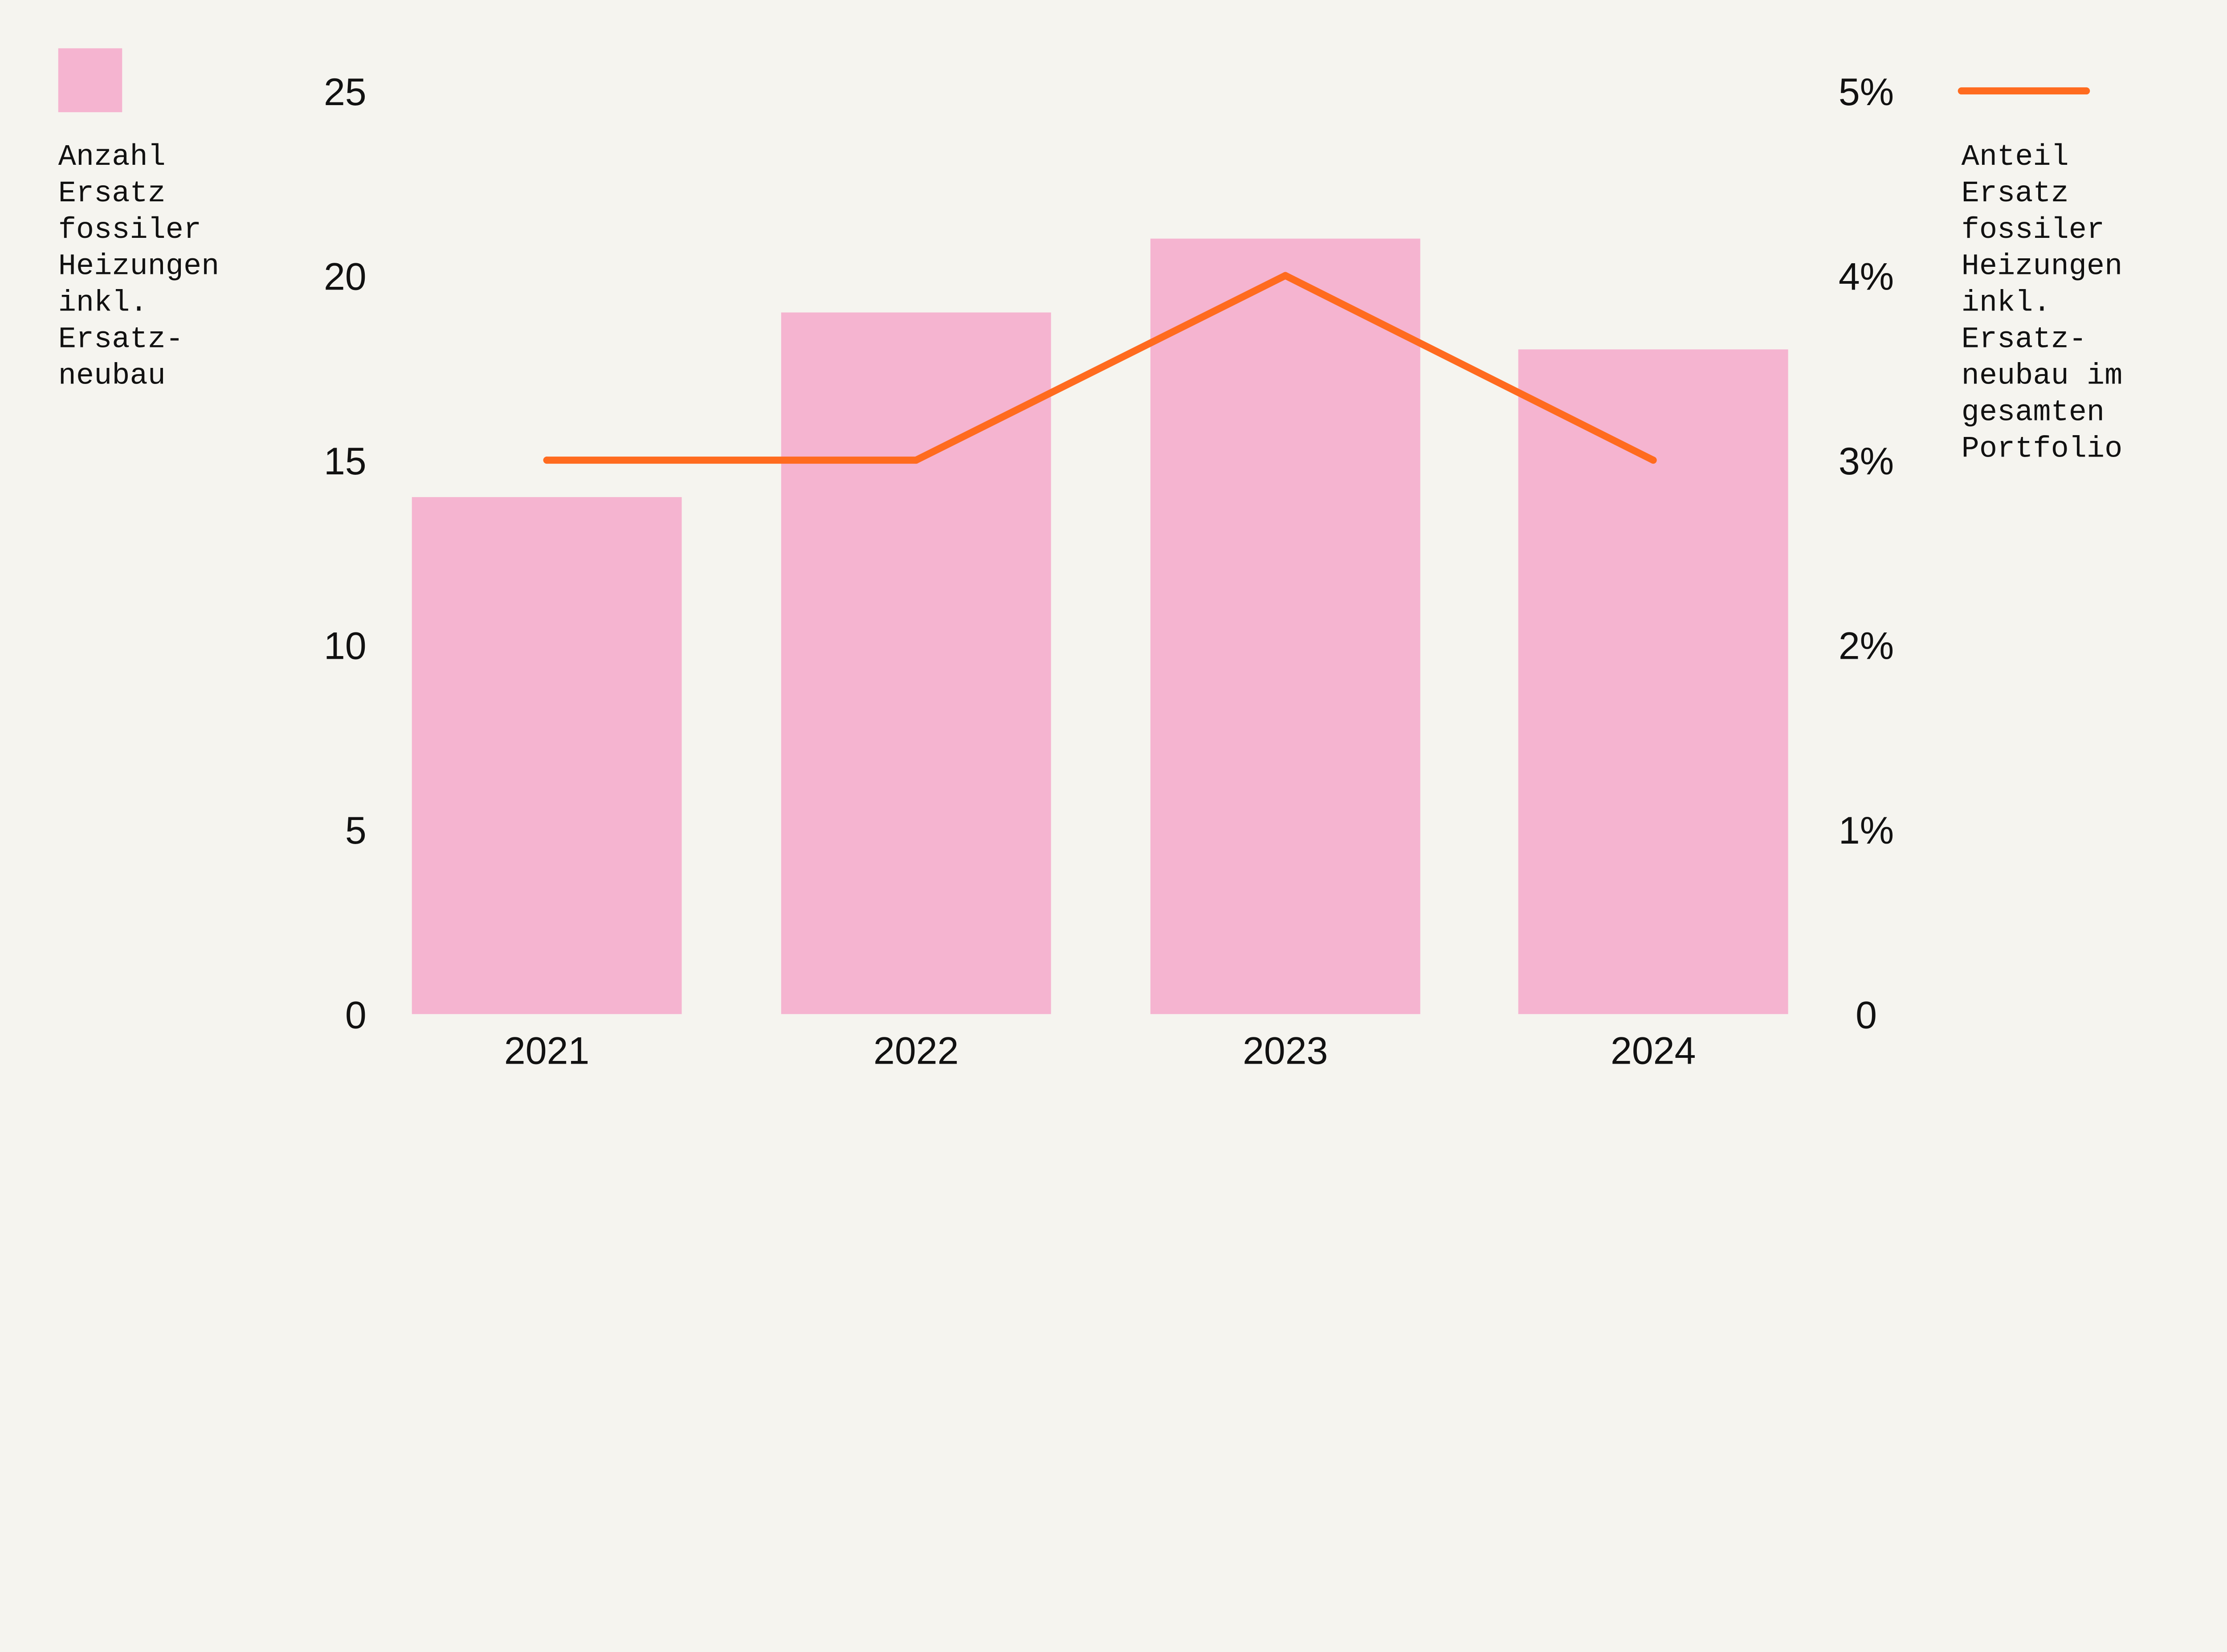 This screenshot has width=2227, height=1652. I want to click on left-axis: 0 5 10 15 20 25, so click(345, 554).